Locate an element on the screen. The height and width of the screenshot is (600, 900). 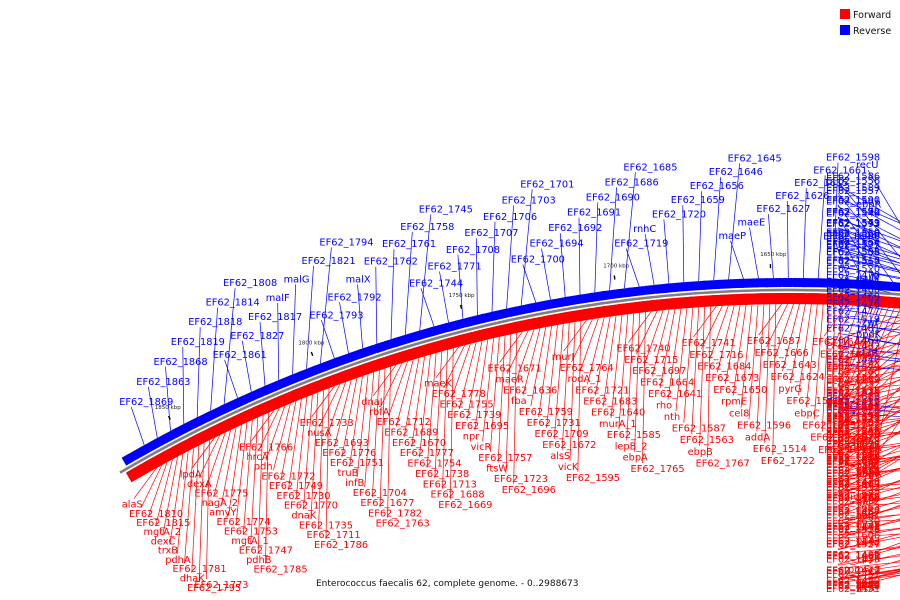
forward-gene-label: EF62_1721 is located at coordinates (602, 390).